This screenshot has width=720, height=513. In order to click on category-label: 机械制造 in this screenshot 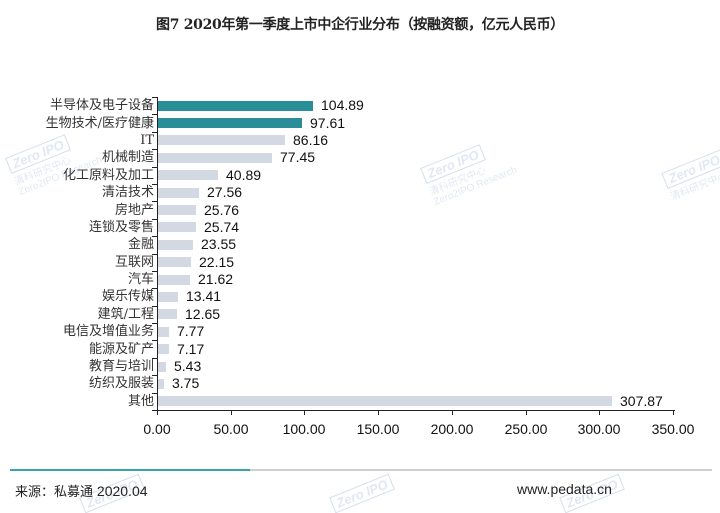, I will do `click(127, 157)`.